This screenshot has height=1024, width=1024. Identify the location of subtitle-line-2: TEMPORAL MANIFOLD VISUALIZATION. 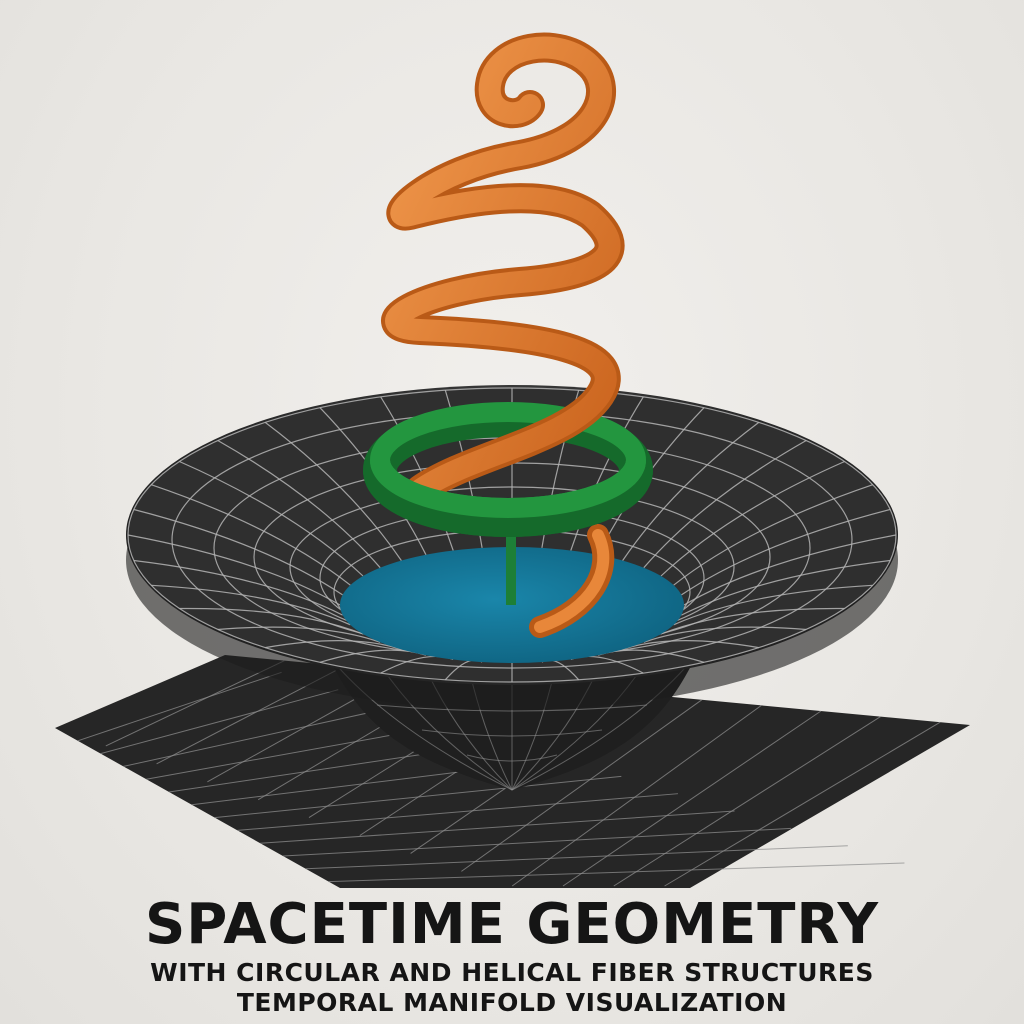
(512, 1002).